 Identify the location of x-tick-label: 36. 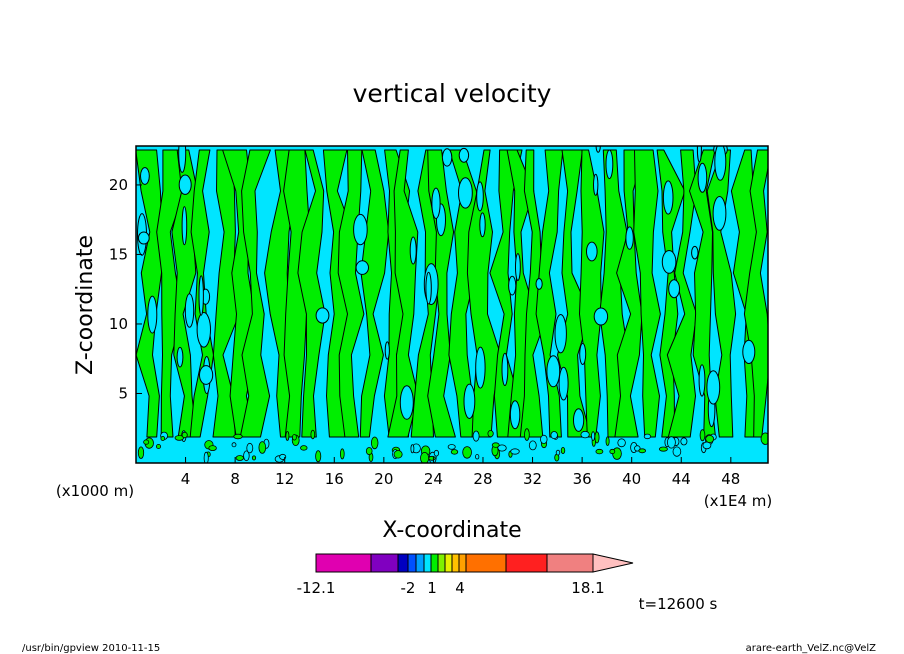
(582, 479).